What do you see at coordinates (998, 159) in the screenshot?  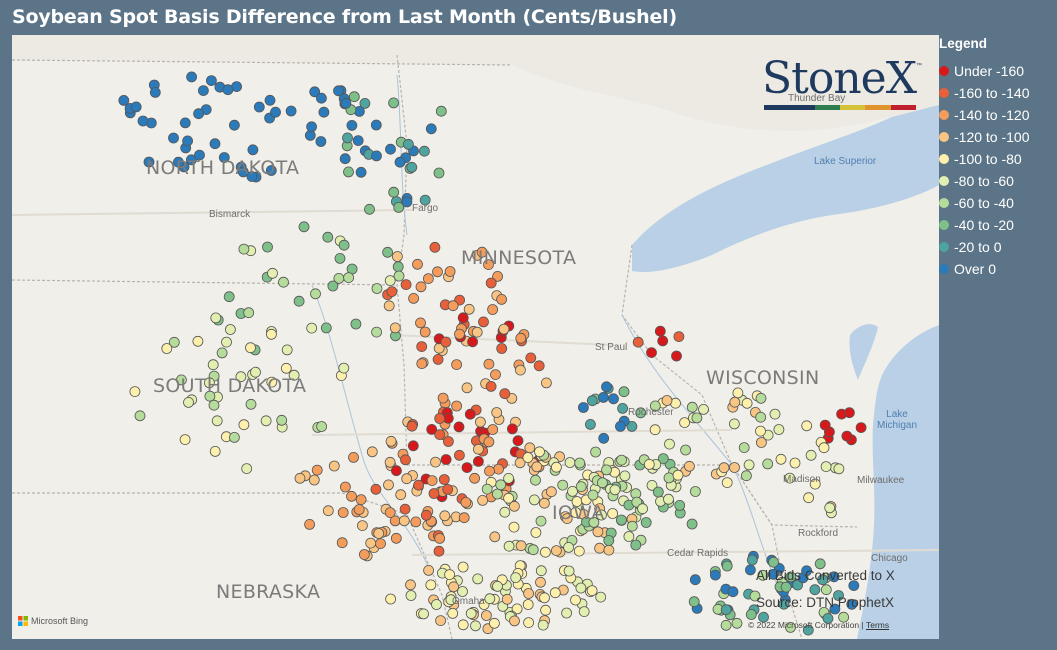 I see `legend-item: -100 to -80` at bounding box center [998, 159].